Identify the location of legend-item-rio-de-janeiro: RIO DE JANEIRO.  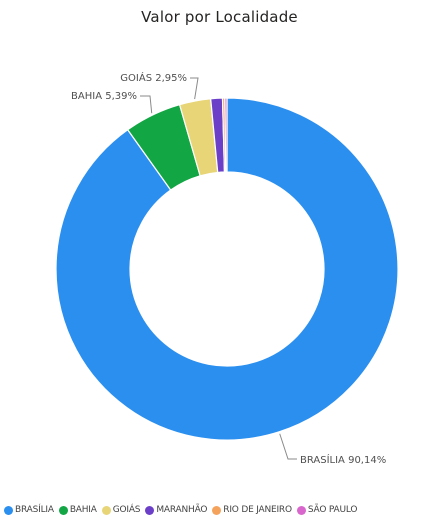
(252, 510).